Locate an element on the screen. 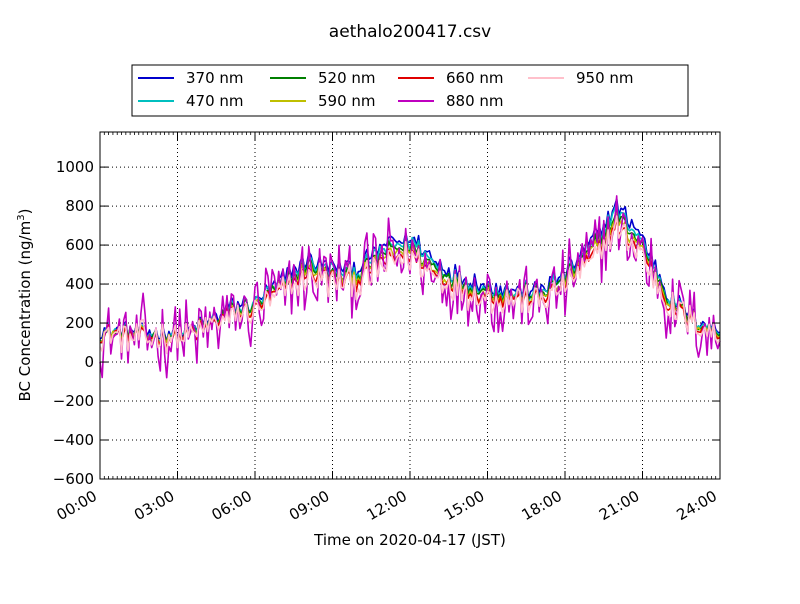 The height and width of the screenshot is (604, 800). y-tick-label: 400 is located at coordinates (79, 284).